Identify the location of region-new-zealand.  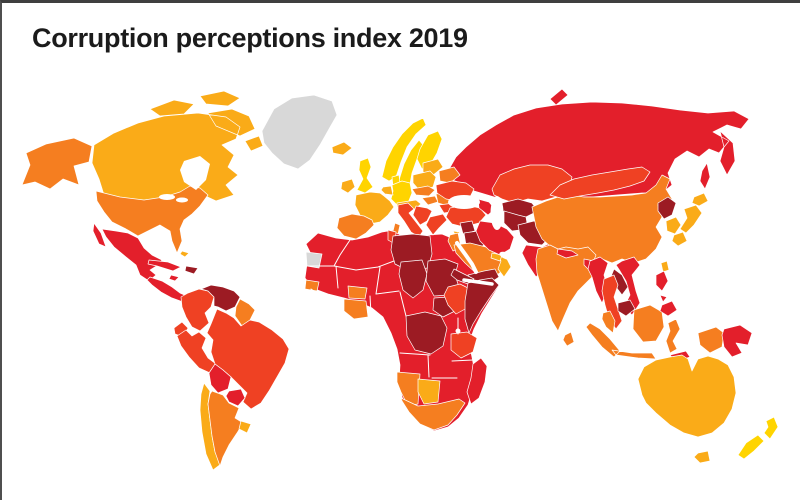
(758, 438).